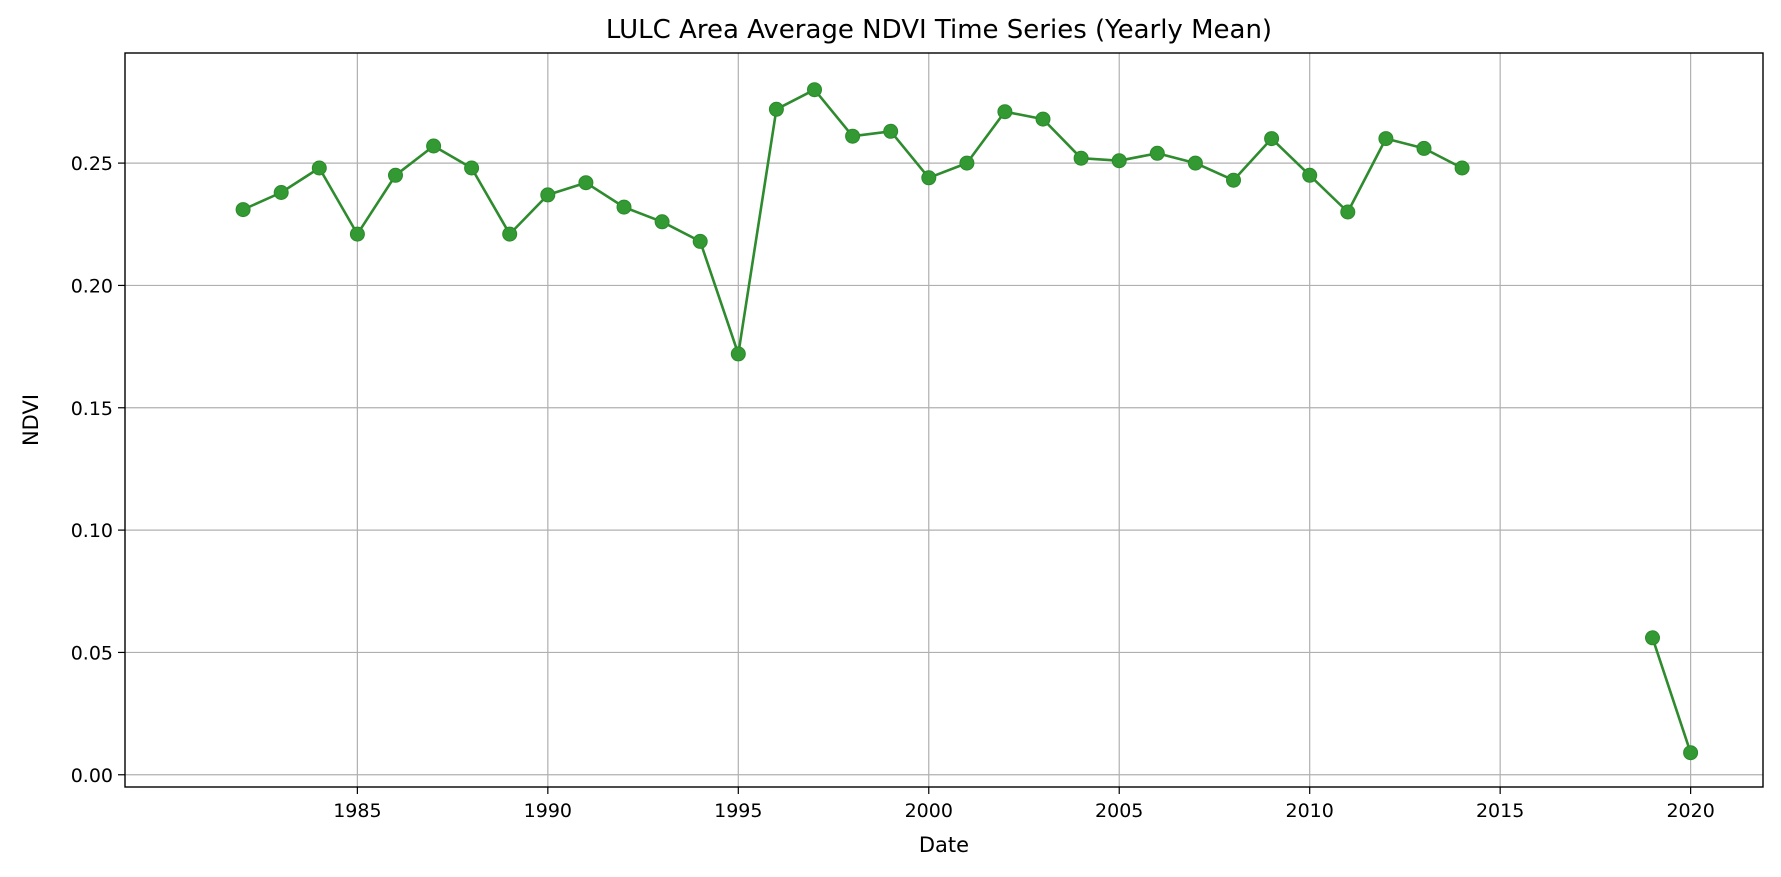 The width and height of the screenshot is (1781, 877). I want to click on y-tick-label: 0.10, so click(92, 531).